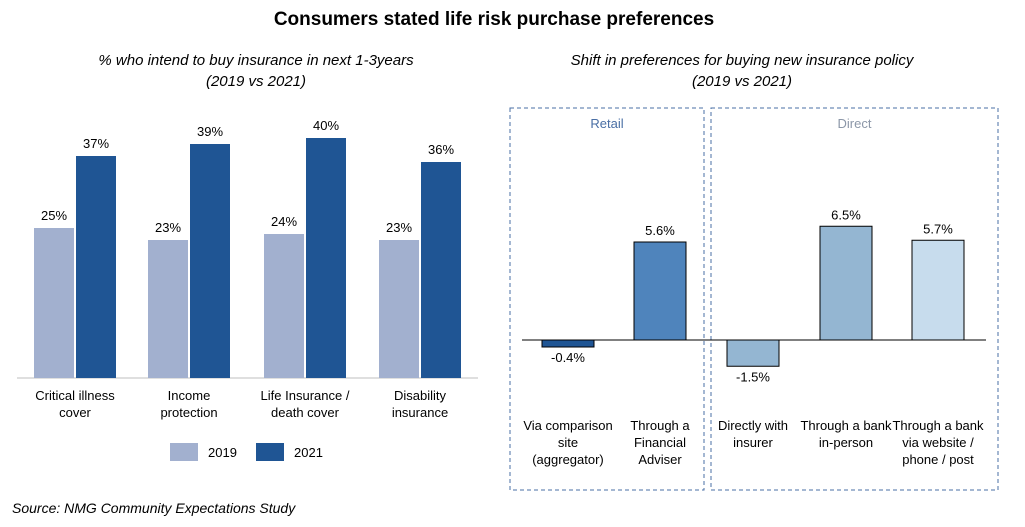 The image size is (1025, 527). What do you see at coordinates (855, 123) in the screenshot?
I see `group-label-direct: Direct` at bounding box center [855, 123].